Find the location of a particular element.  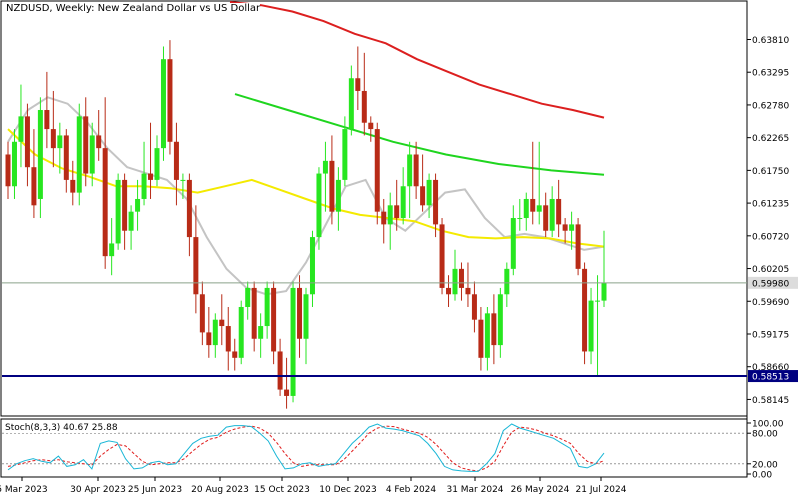

price-tick-label: 0.61235 is located at coordinates (770, 205).